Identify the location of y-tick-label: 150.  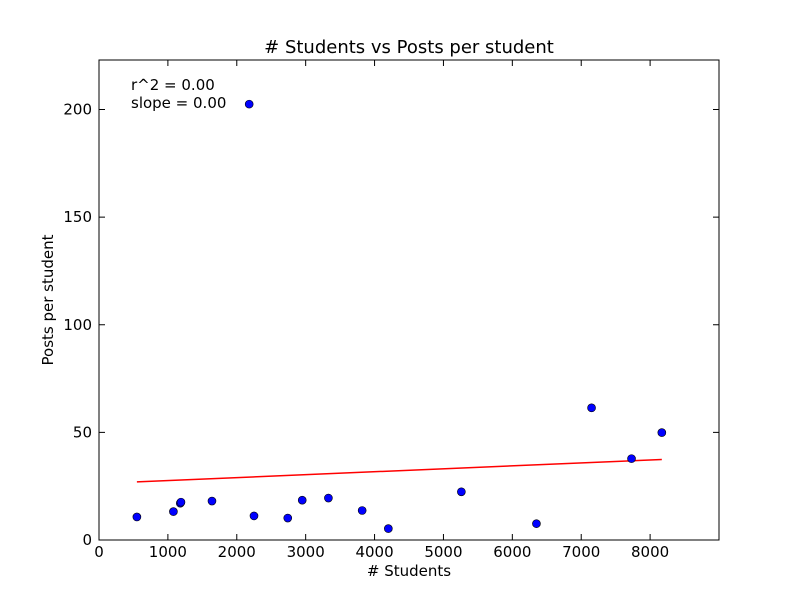
(77, 217).